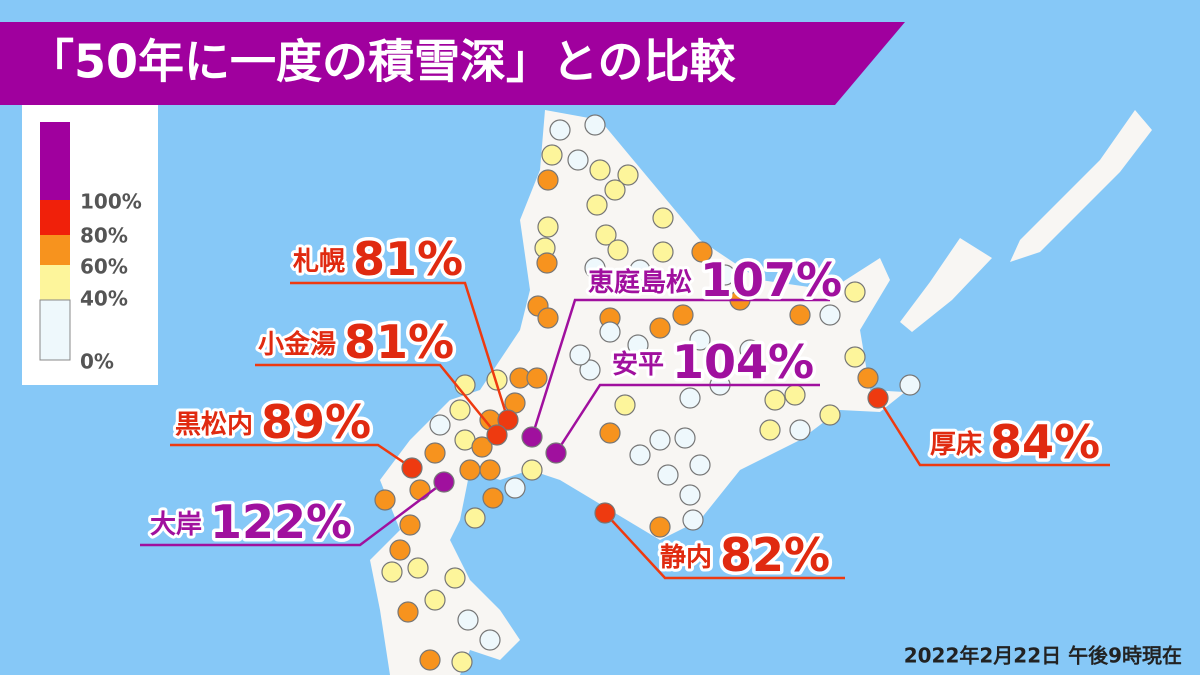 The image size is (1200, 675). I want to click on place-name: 厚床, so click(956, 444).